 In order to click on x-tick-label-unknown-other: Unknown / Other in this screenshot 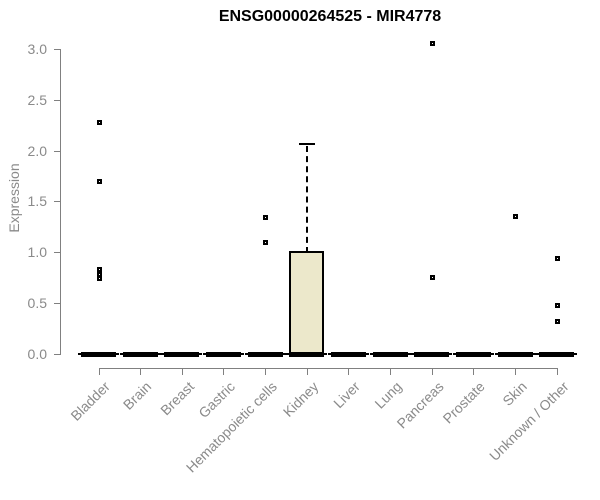, I will do `click(529, 421)`.